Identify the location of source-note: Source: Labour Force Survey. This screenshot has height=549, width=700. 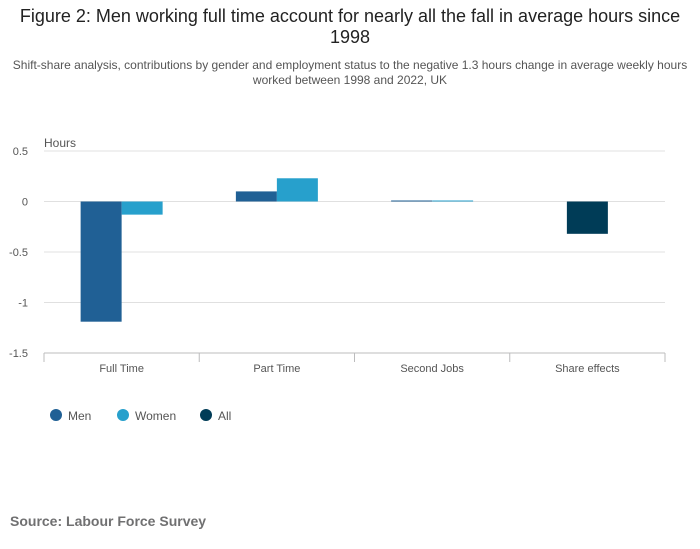
(108, 521).